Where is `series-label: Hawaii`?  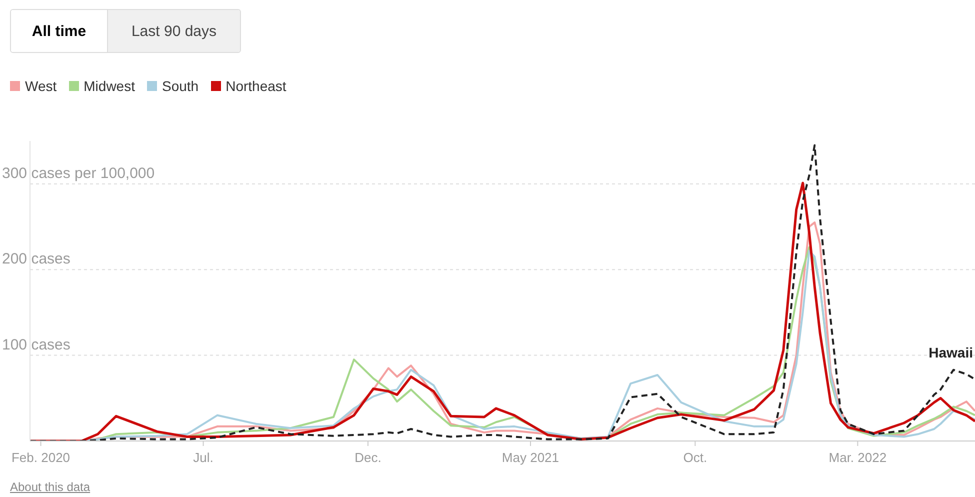 series-label: Hawaii is located at coordinates (950, 352).